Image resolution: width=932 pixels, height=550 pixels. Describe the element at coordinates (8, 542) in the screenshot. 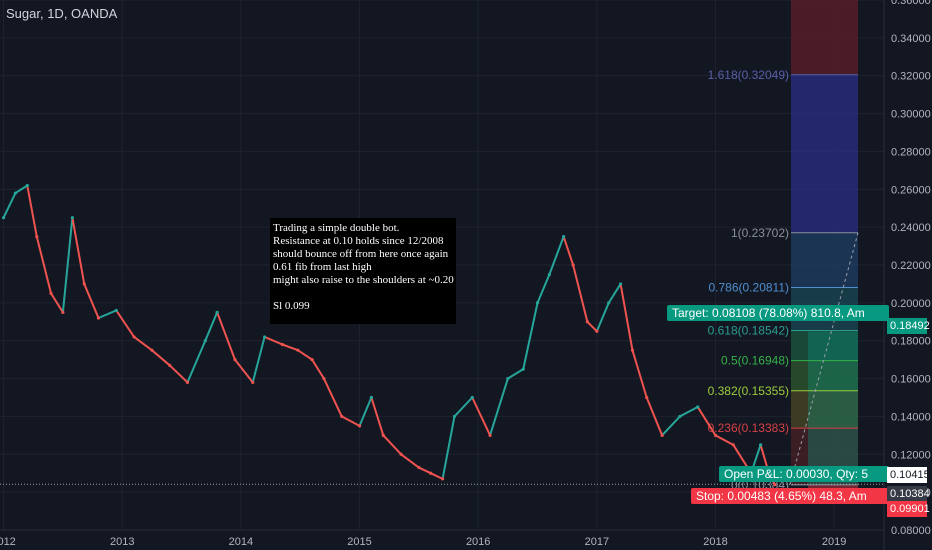

I see `x-tick-label: 2012` at that location.